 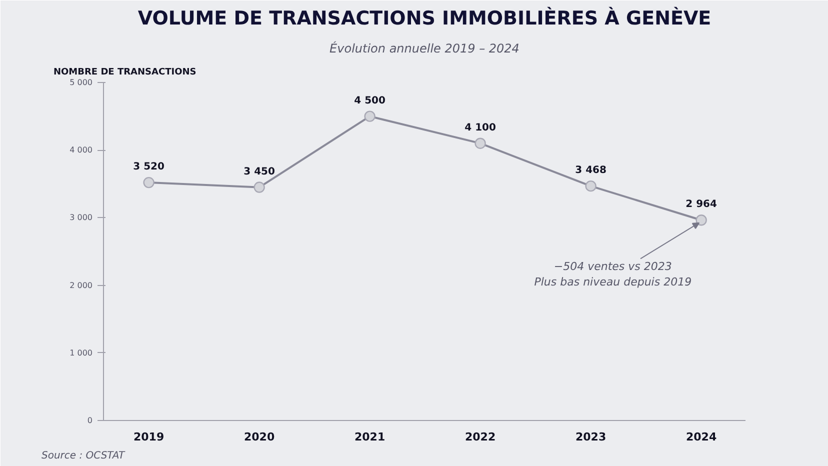 What do you see at coordinates (425, 48) in the screenshot?
I see `chart-subtitle: Évolution annuelle 2019 – 2024` at bounding box center [425, 48].